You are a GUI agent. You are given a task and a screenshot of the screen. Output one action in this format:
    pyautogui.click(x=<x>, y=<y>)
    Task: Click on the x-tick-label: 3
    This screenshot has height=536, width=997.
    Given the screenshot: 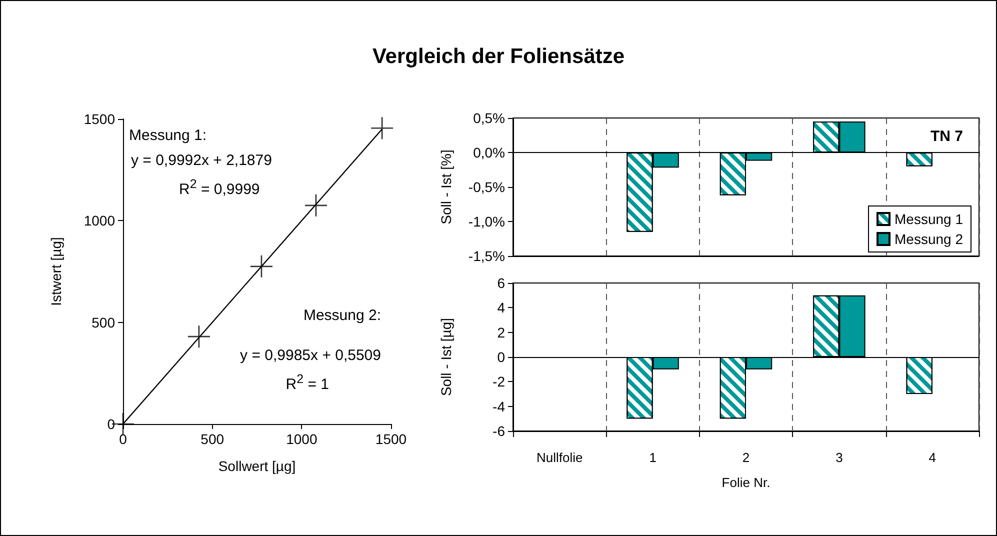 What is the action you would take?
    pyautogui.click(x=839, y=457)
    